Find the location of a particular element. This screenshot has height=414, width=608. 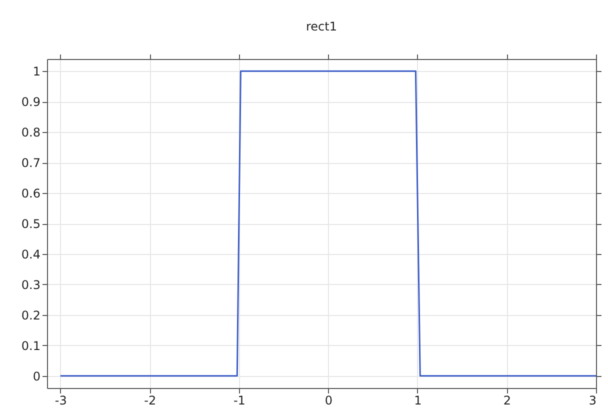

y-tick-label: 0.3 is located at coordinates (30, 285).